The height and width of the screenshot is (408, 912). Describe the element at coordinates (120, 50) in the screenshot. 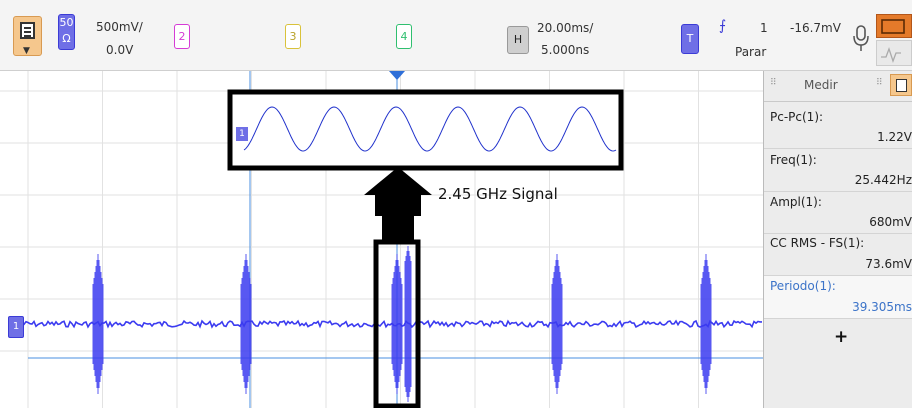

I see `ch1-offset: 0.0V` at that location.